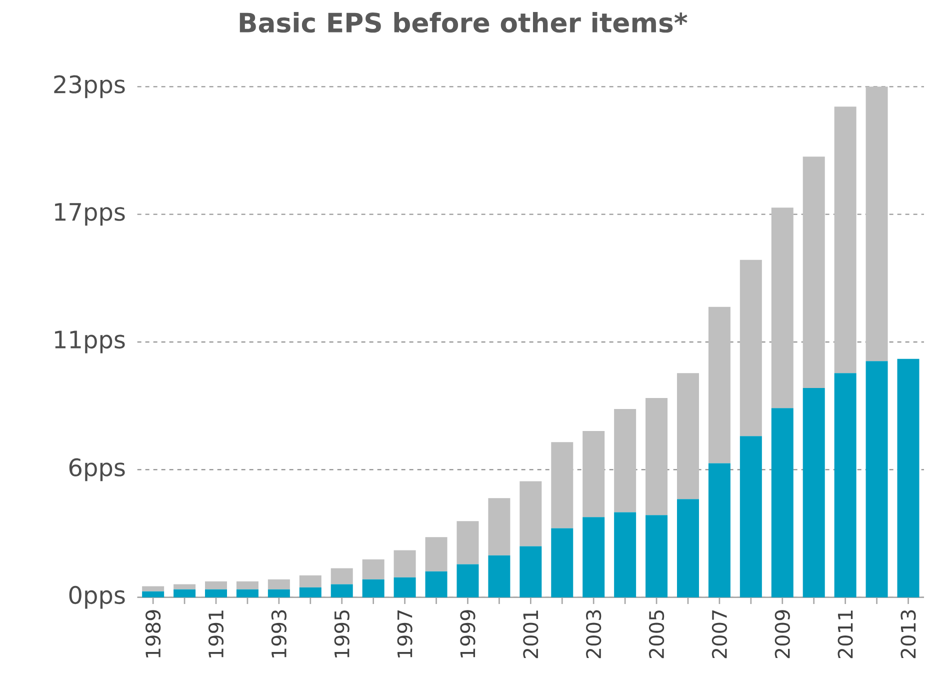  I want to click on x-tick-label: 1995, so click(342, 634).